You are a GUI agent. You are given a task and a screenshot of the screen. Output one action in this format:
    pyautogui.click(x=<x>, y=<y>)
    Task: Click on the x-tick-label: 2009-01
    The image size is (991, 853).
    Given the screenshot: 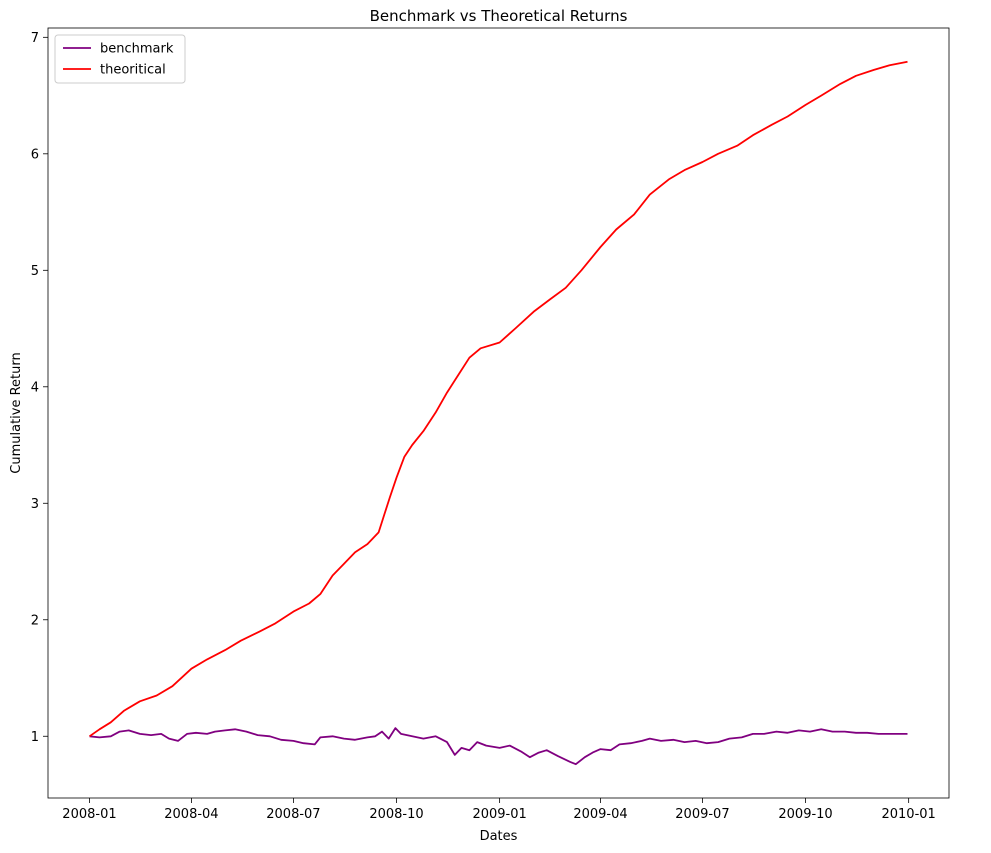 What is the action you would take?
    pyautogui.click(x=499, y=814)
    